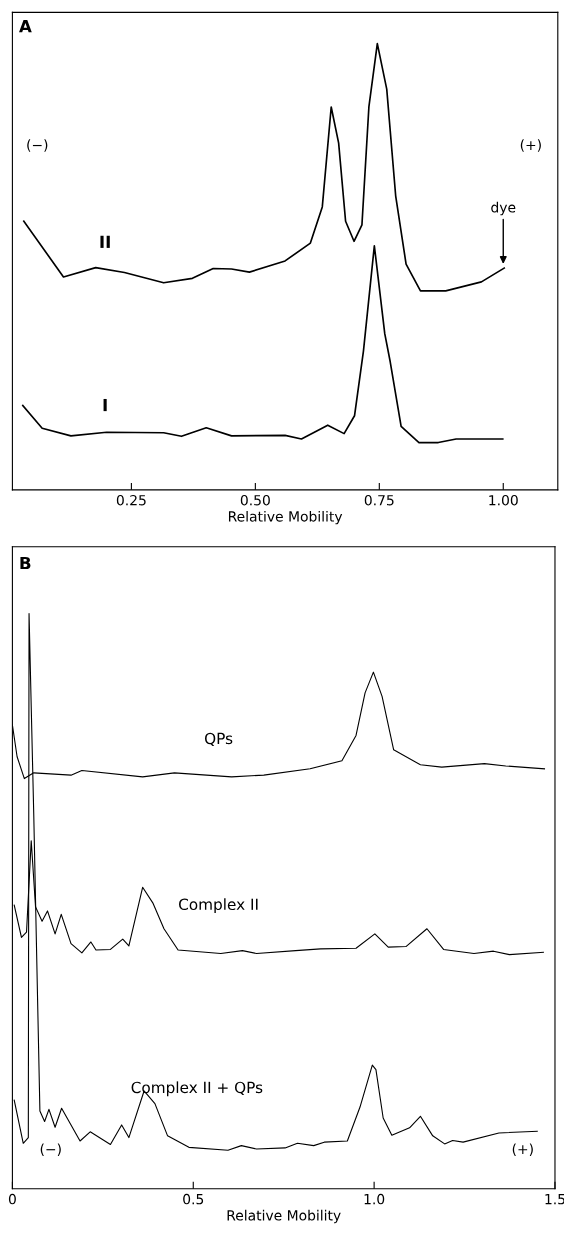 This screenshot has height=1237, width=564. What do you see at coordinates (25, 26) in the screenshot?
I see `chart-title: A` at bounding box center [25, 26].